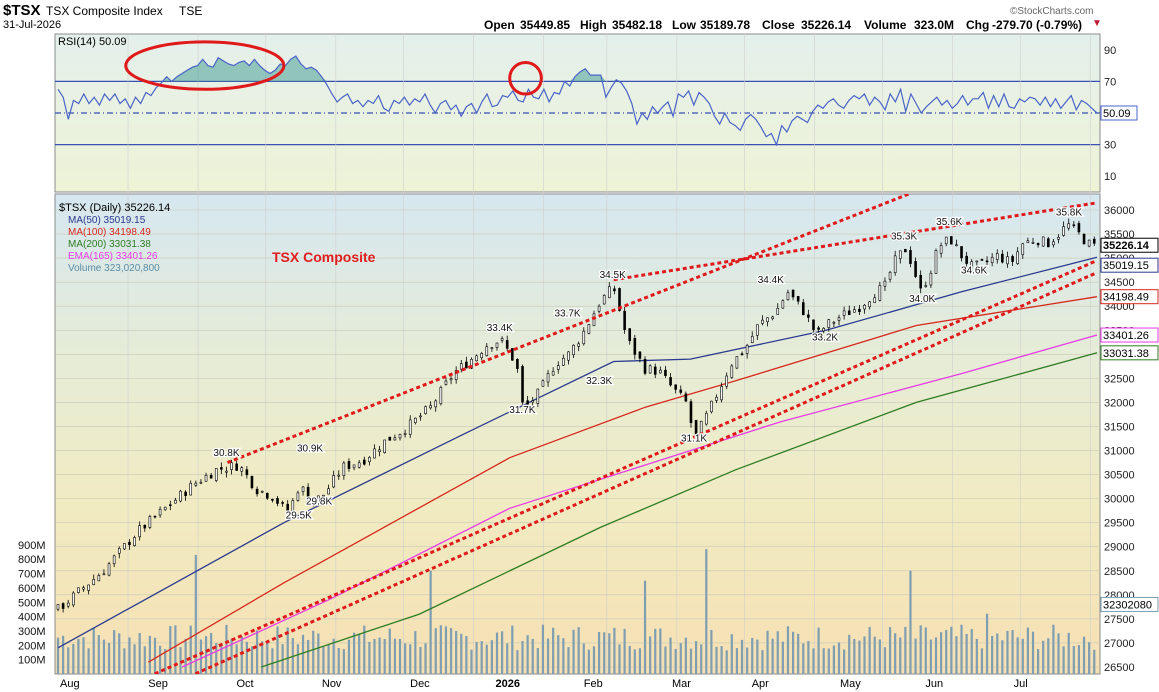 The width and height of the screenshot is (1159, 692). What do you see at coordinates (158, 684) in the screenshot?
I see `month-label: Sep` at bounding box center [158, 684].